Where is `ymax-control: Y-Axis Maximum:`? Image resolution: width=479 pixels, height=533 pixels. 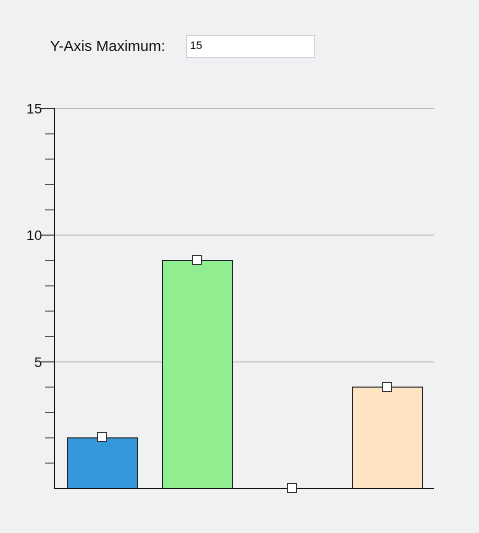 ymax-control: Y-Axis Maximum: is located at coordinates (182, 46).